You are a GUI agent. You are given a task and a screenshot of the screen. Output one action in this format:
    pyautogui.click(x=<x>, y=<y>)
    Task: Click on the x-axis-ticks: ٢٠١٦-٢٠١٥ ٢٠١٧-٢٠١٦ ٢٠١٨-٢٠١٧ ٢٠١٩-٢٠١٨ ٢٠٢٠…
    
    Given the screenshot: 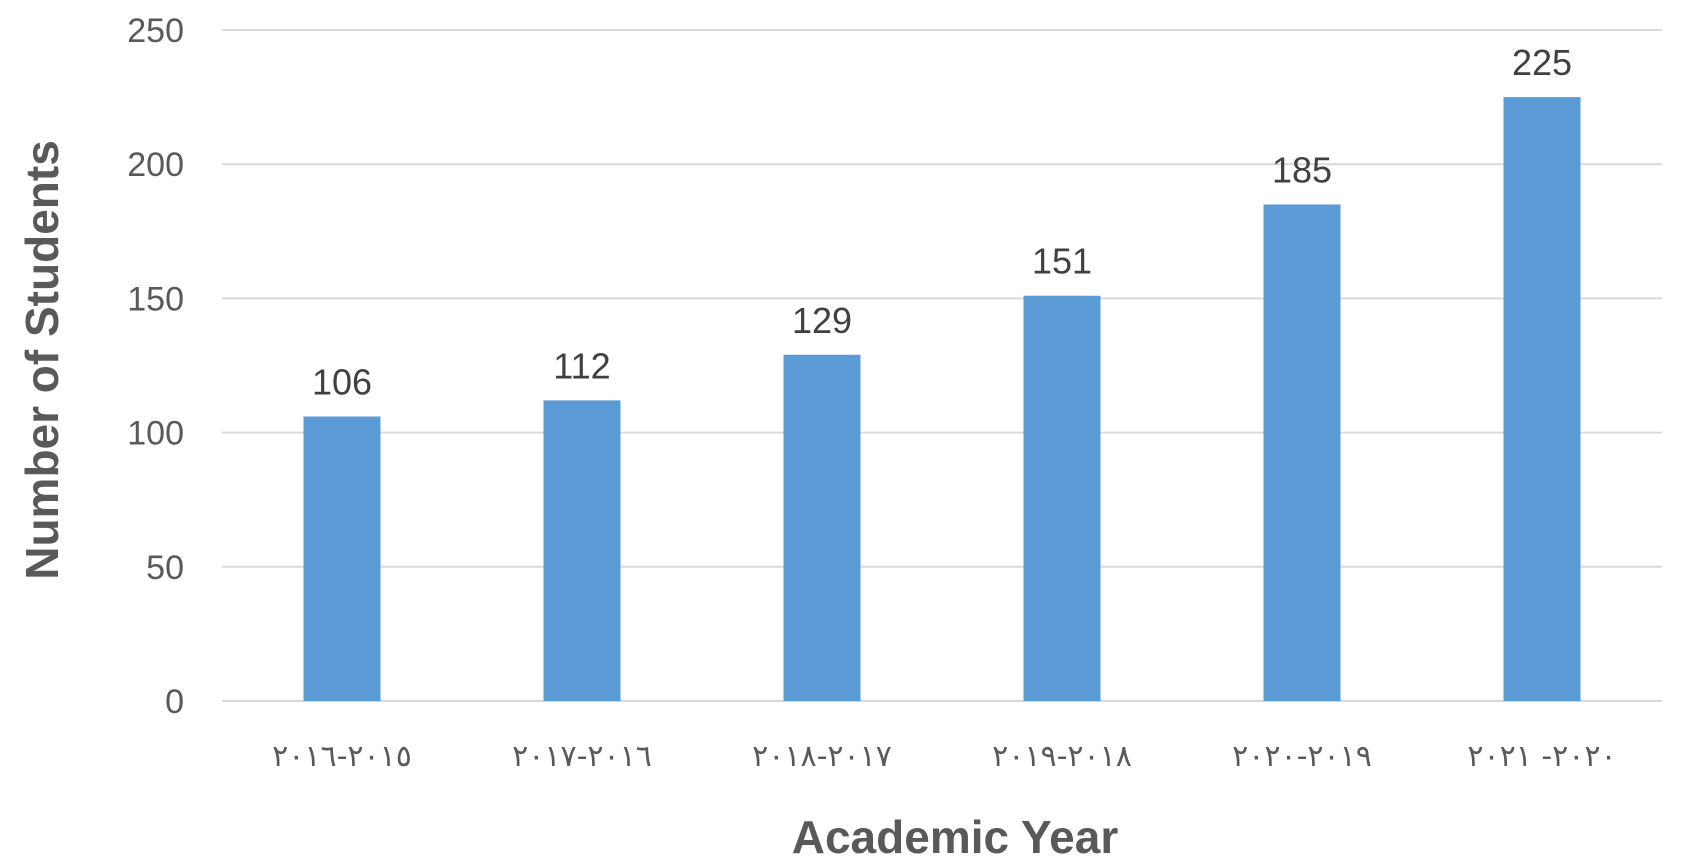 What is the action you would take?
    pyautogui.click(x=944, y=756)
    